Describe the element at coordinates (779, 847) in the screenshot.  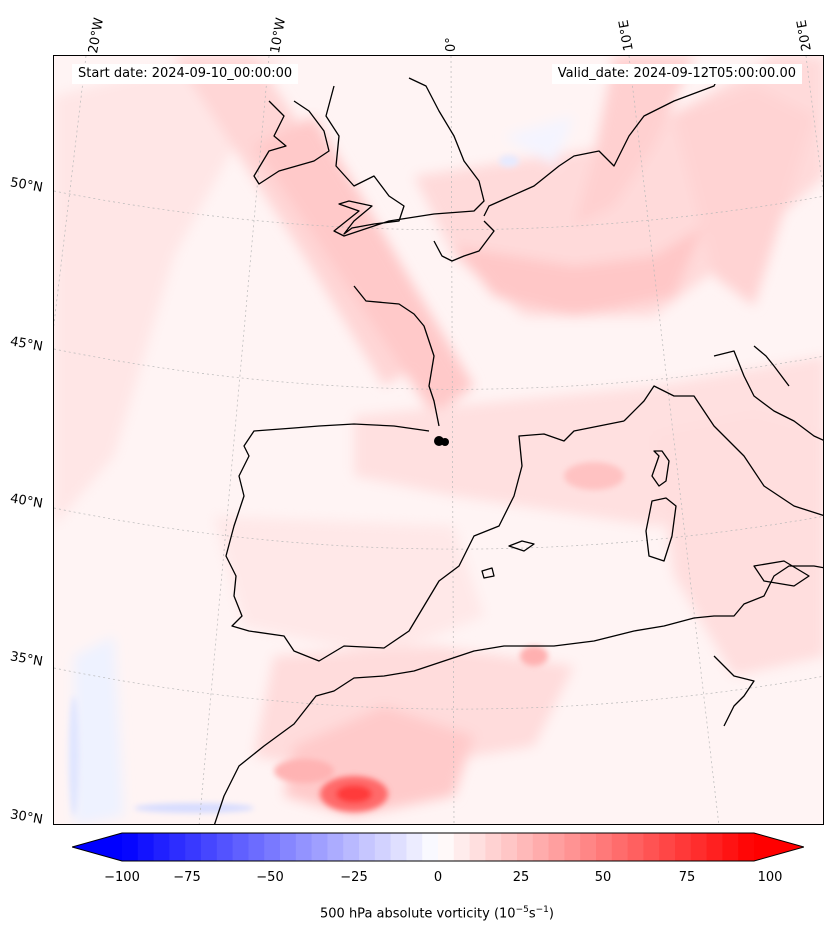
I see `colorbar-max-arrow` at that location.